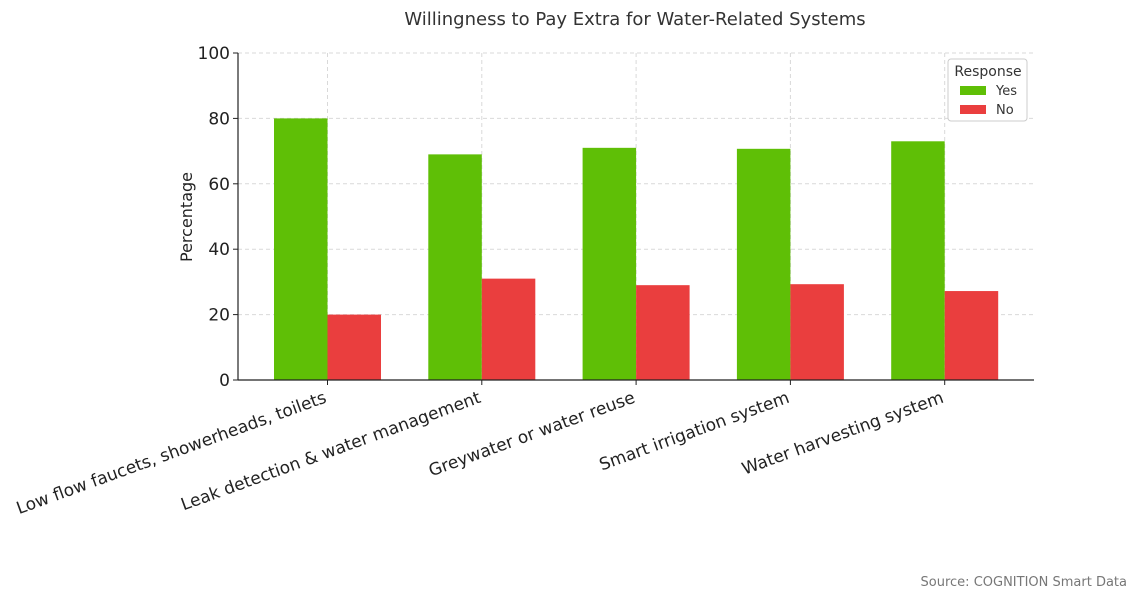  Describe the element at coordinates (219, 316) in the screenshot. I see `y-tick-label: 20` at that location.